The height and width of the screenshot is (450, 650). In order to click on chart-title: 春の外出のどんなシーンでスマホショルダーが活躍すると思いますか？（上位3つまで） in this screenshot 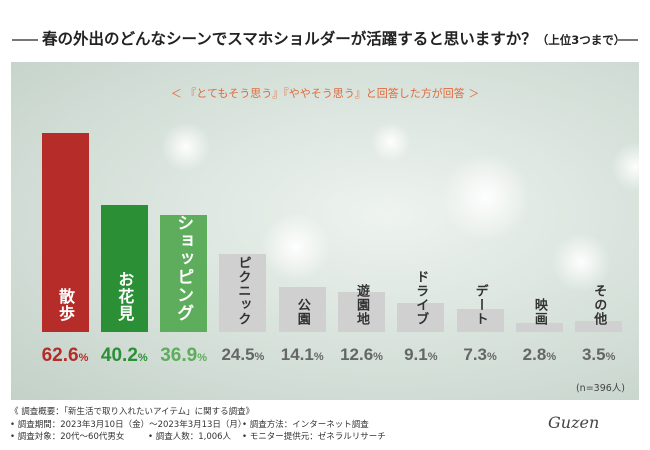, I will do `click(333, 38)`.